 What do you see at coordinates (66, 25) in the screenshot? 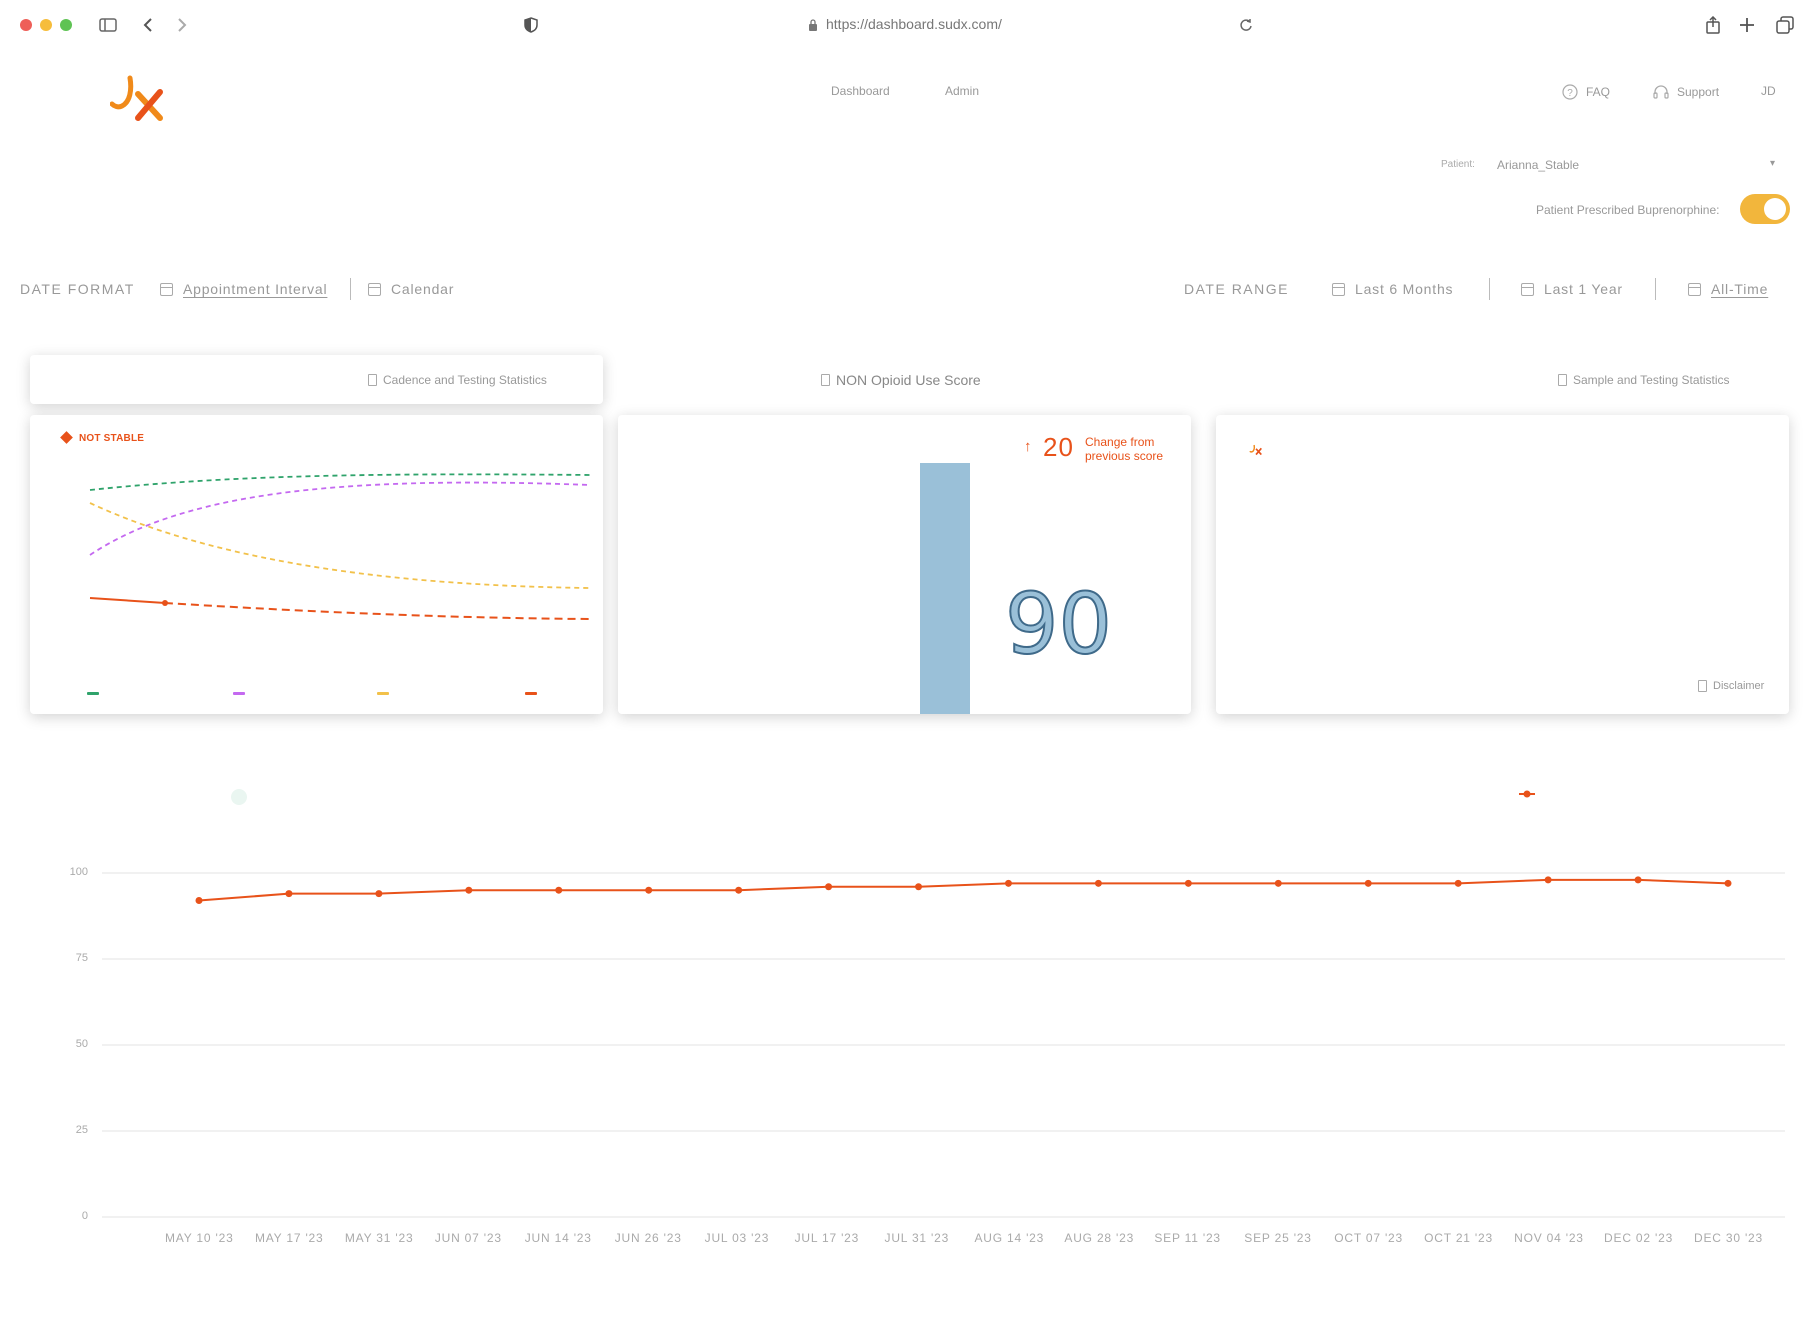
I see `maximize-window-button` at bounding box center [66, 25].